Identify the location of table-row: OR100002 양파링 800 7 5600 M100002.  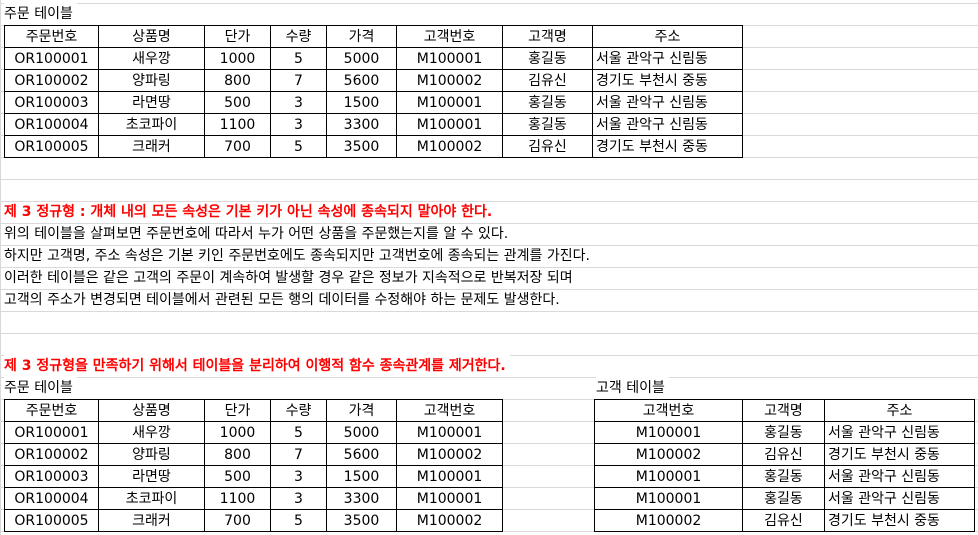
(253, 454).